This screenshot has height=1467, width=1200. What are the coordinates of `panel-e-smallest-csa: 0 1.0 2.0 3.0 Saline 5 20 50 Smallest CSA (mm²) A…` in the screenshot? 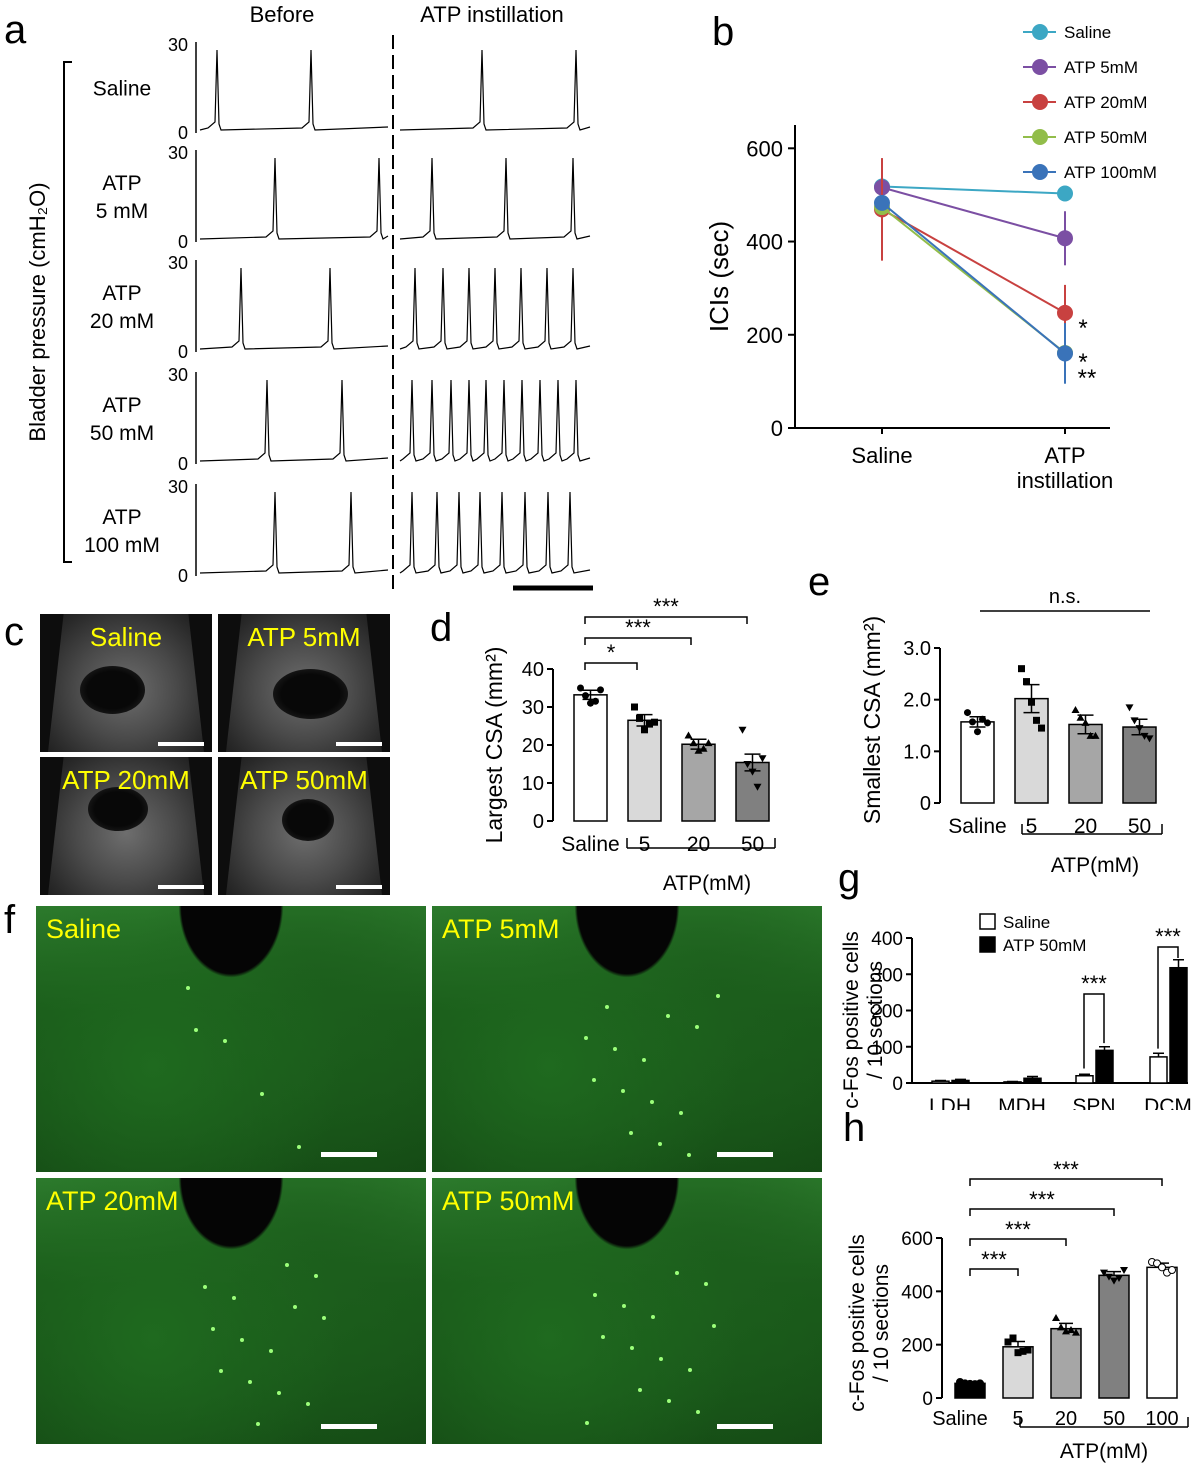 It's located at (1011, 731).